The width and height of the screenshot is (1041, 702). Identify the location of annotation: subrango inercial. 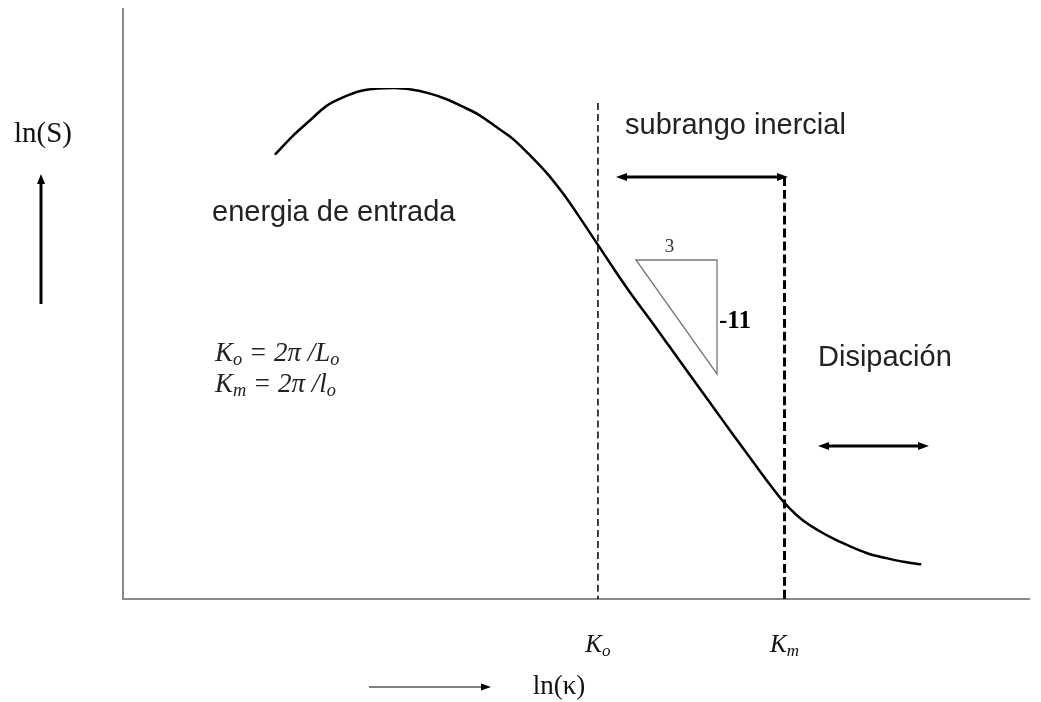
(735, 123).